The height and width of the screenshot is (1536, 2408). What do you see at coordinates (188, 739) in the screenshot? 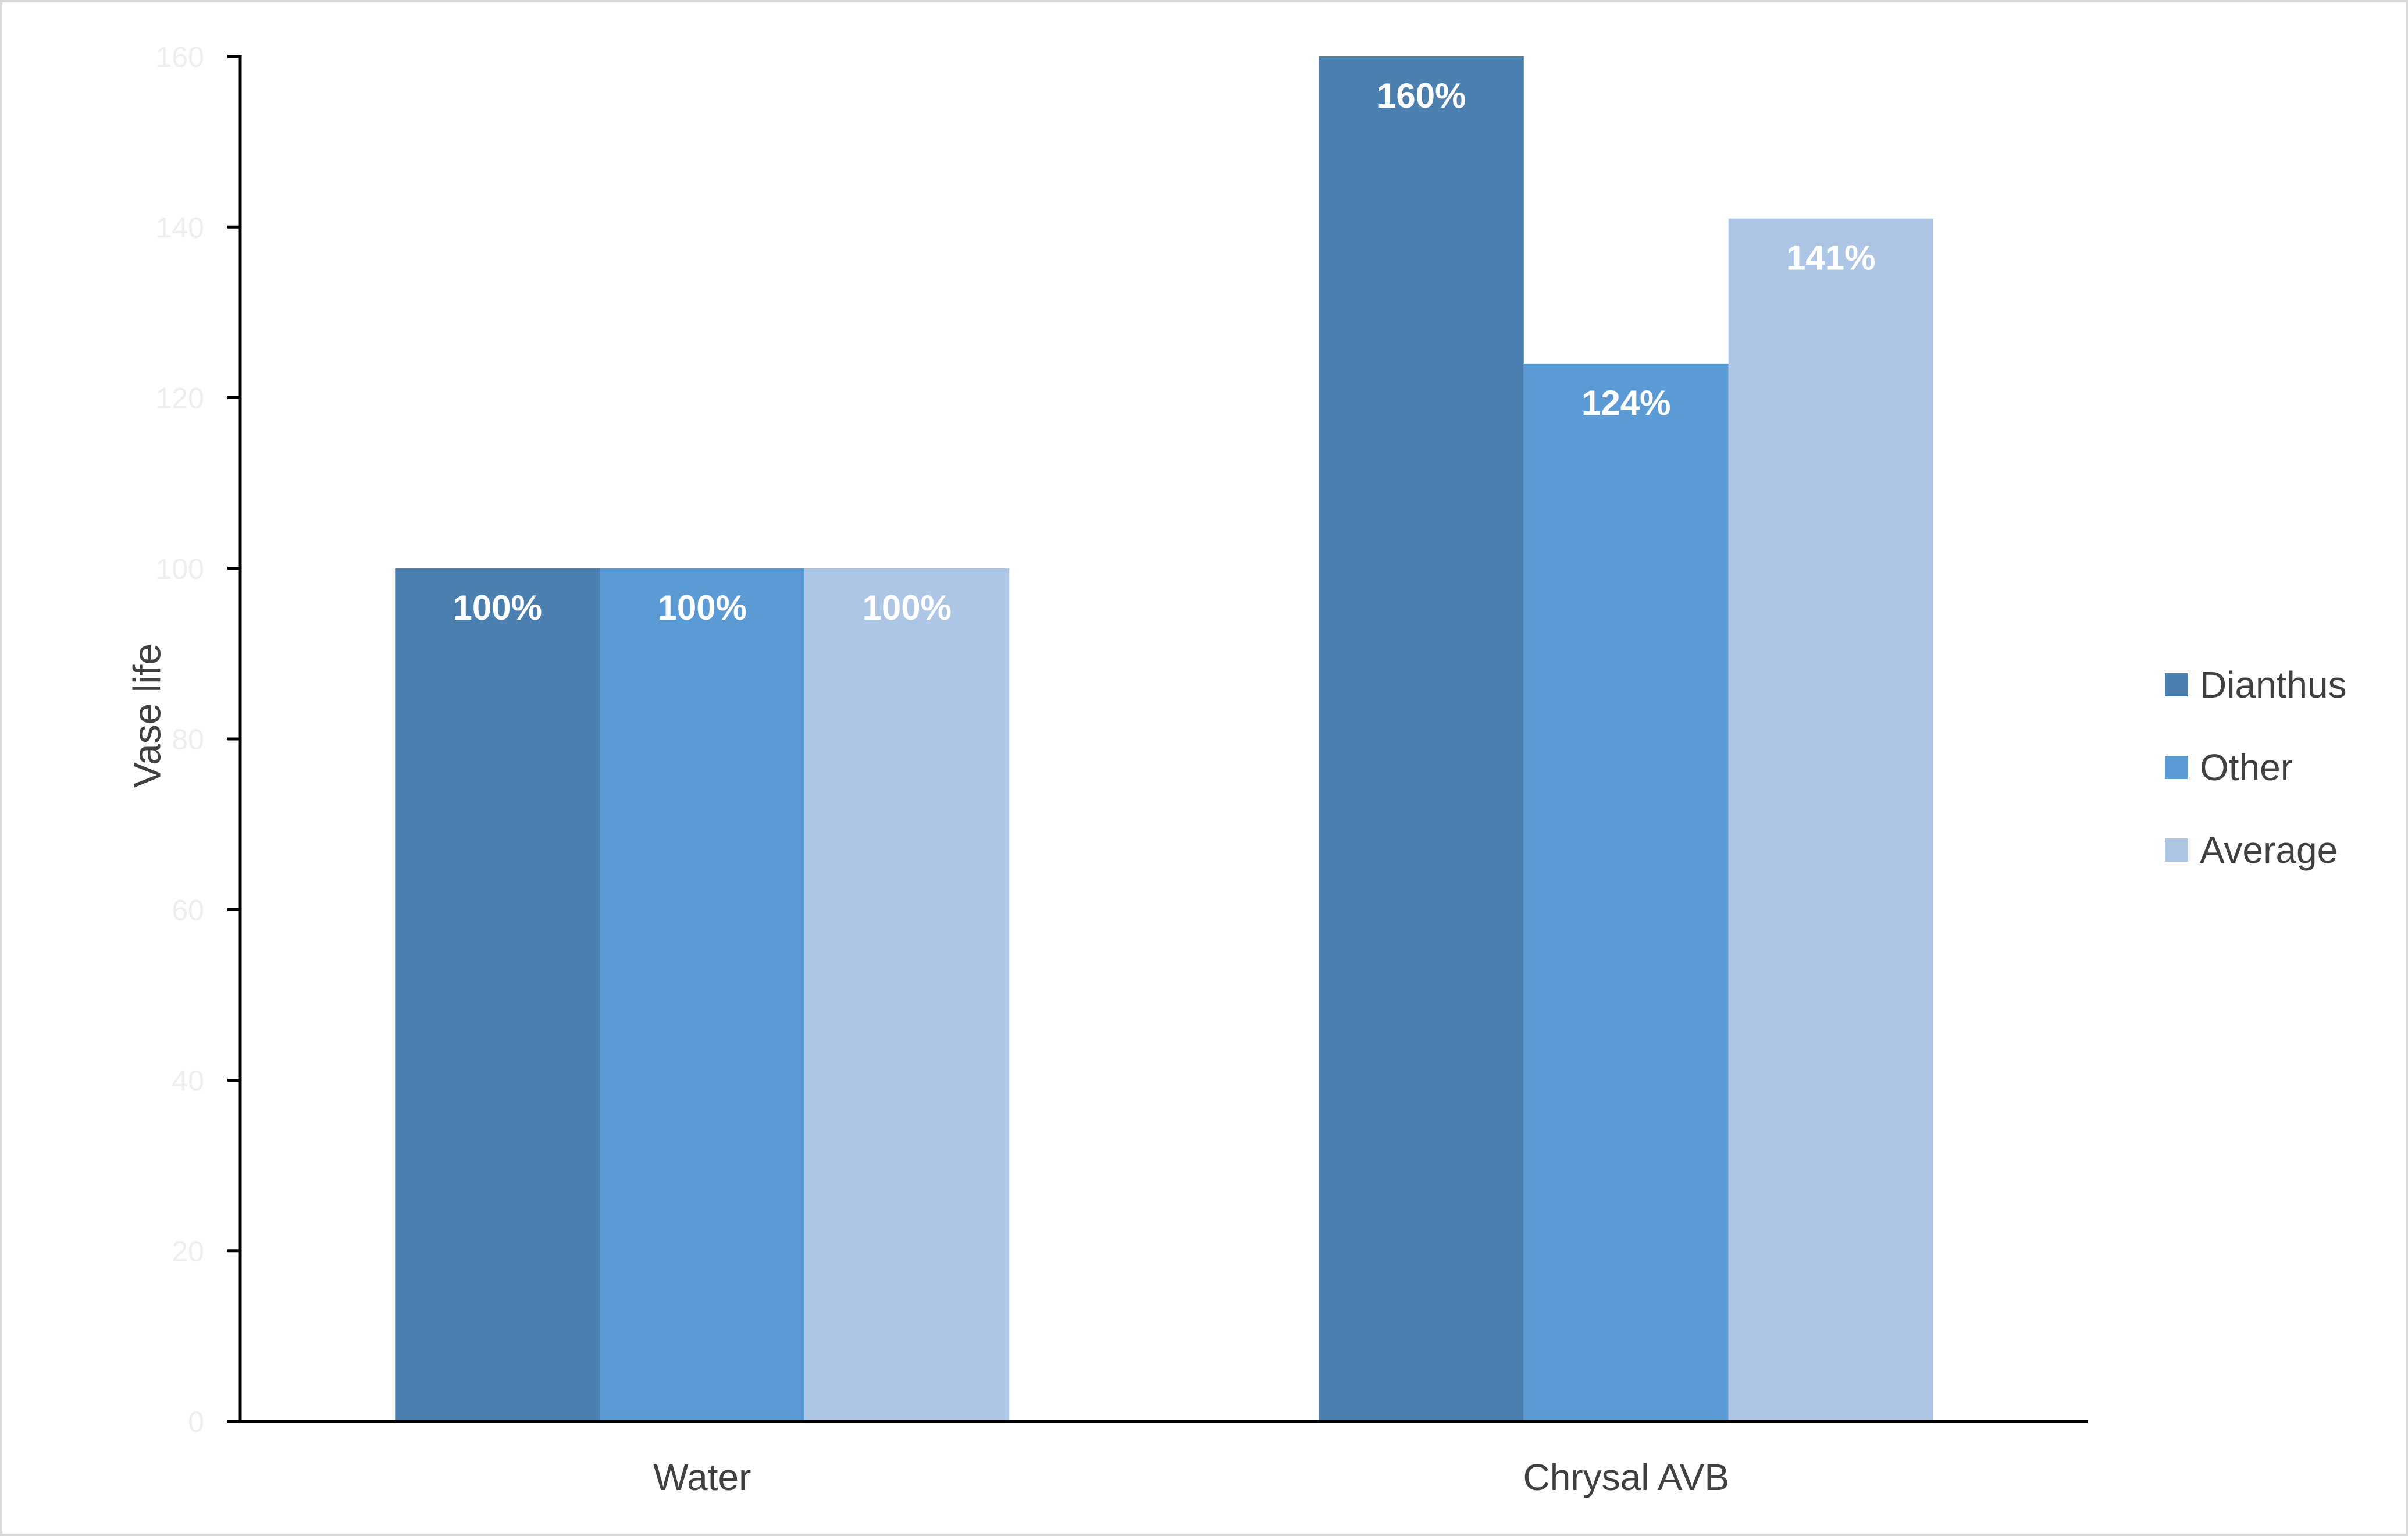
I see `y-tick-label-4: 80` at bounding box center [188, 739].